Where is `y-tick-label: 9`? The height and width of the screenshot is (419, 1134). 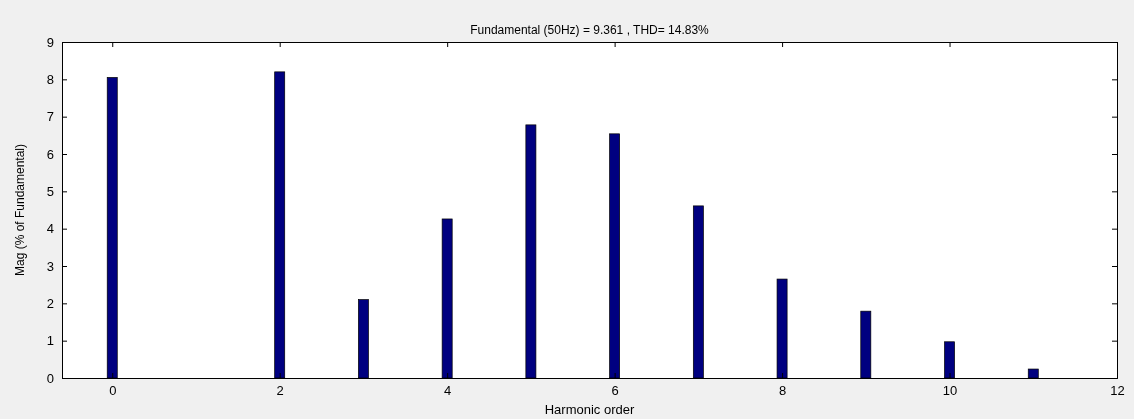 y-tick-label: 9 is located at coordinates (50, 42).